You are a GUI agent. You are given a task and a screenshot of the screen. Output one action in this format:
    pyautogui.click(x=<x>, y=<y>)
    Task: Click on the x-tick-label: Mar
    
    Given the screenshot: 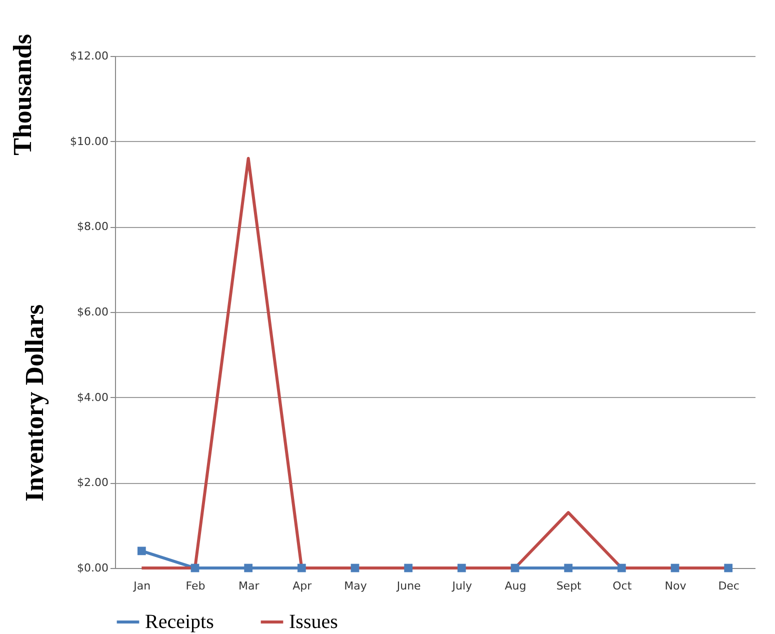 What is the action you would take?
    pyautogui.click(x=249, y=586)
    